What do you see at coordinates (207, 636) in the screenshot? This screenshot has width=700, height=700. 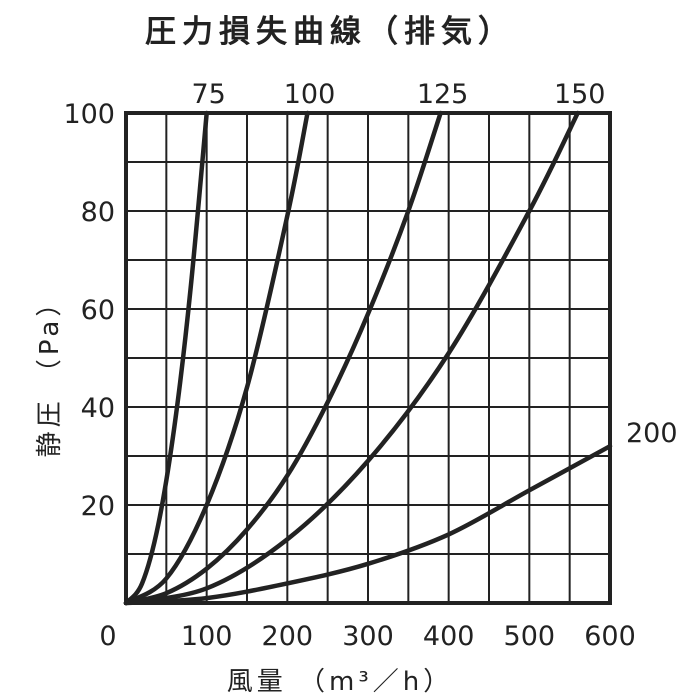 I see `x-tick-label: 100` at bounding box center [207, 636].